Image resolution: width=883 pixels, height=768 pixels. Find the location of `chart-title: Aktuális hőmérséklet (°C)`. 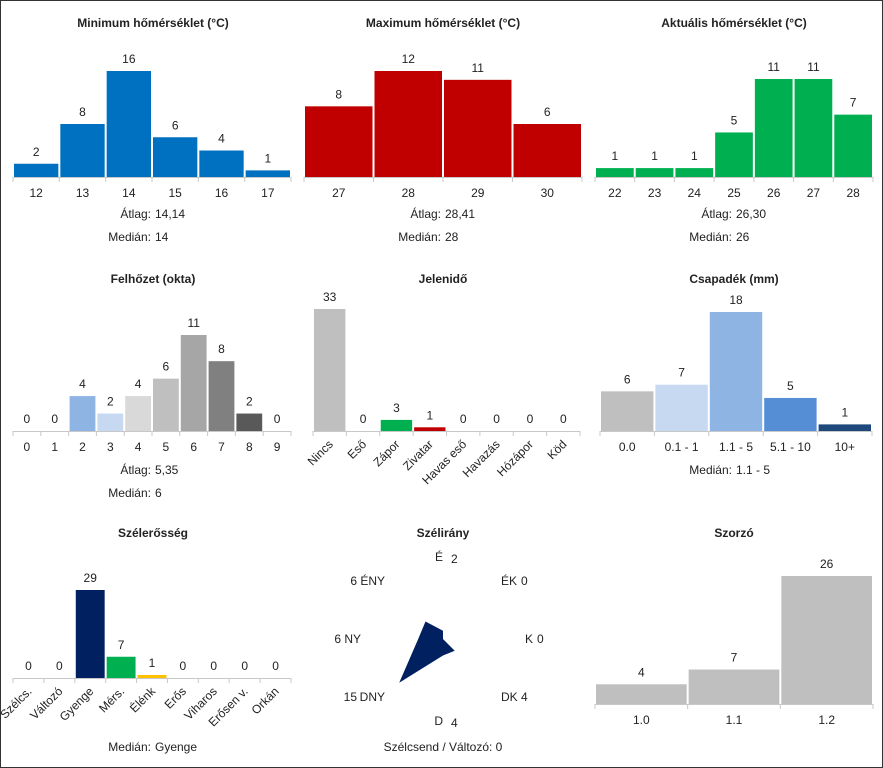

chart-title: Aktuális hőmérséklet (°C) is located at coordinates (734, 23).